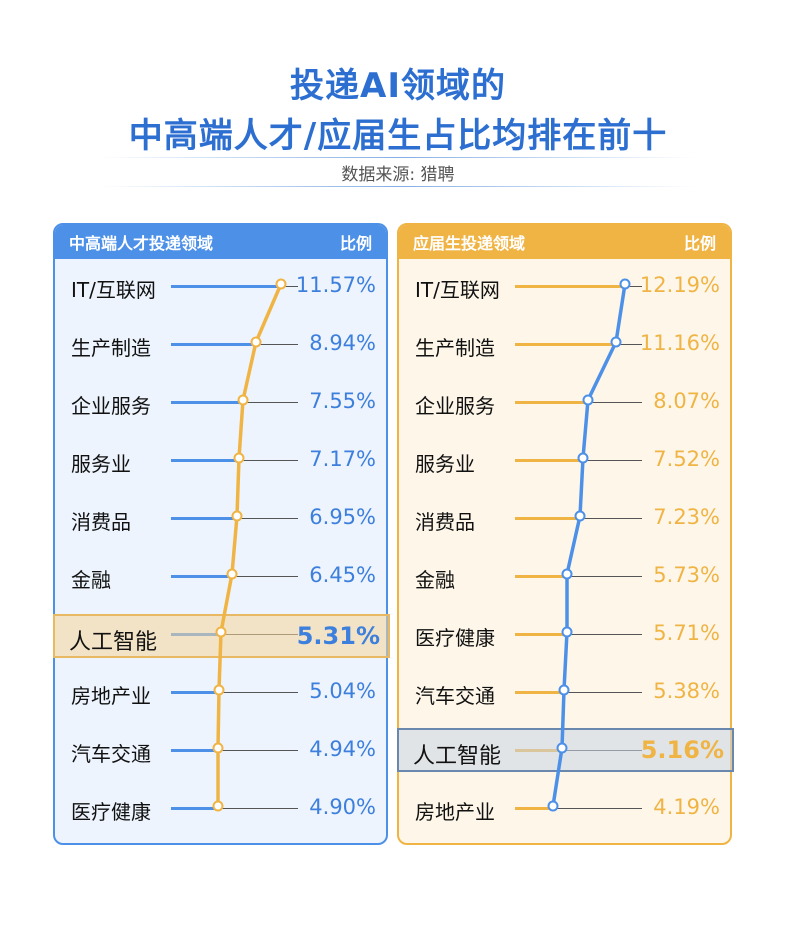 The width and height of the screenshot is (796, 944). I want to click on data-row: 消费品 7.23%, so click(564, 518).